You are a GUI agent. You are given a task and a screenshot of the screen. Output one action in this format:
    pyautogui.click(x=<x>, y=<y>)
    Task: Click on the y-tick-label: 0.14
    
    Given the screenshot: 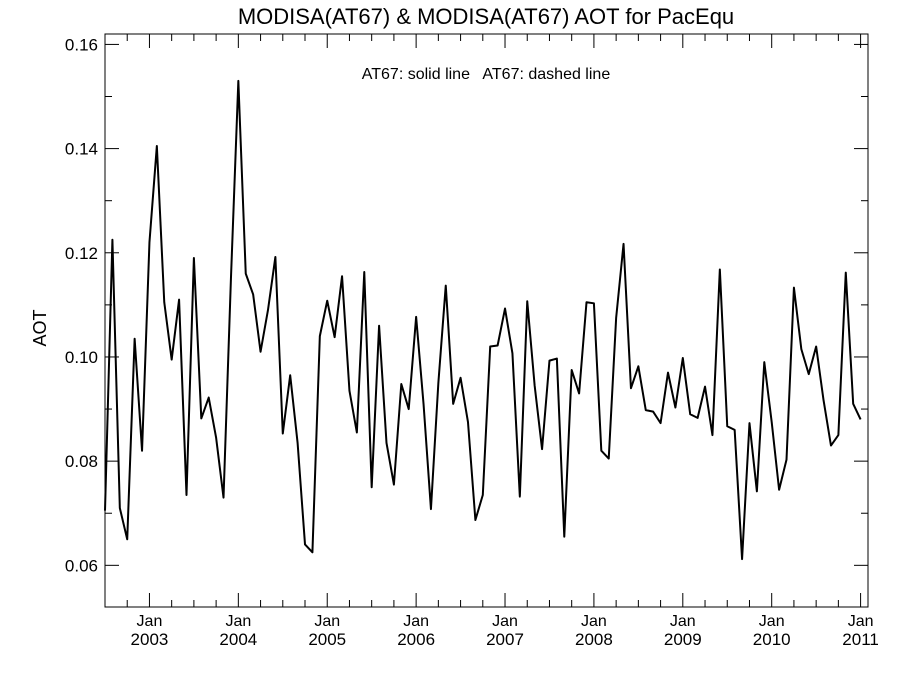 What is the action you would take?
    pyautogui.click(x=81, y=149)
    